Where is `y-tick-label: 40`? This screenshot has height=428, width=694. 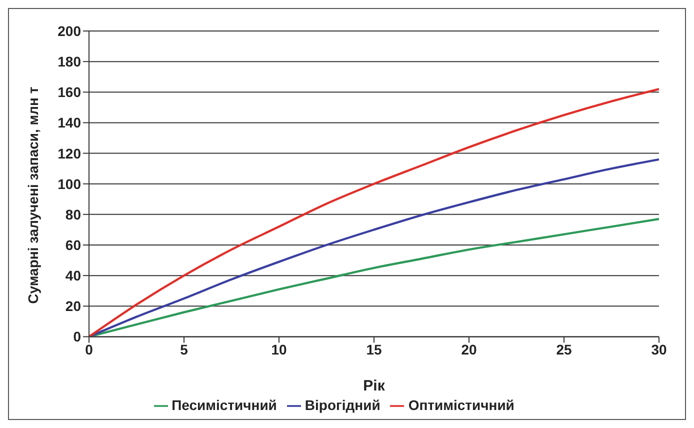
y-tick-label: 40 is located at coordinates (73, 276).